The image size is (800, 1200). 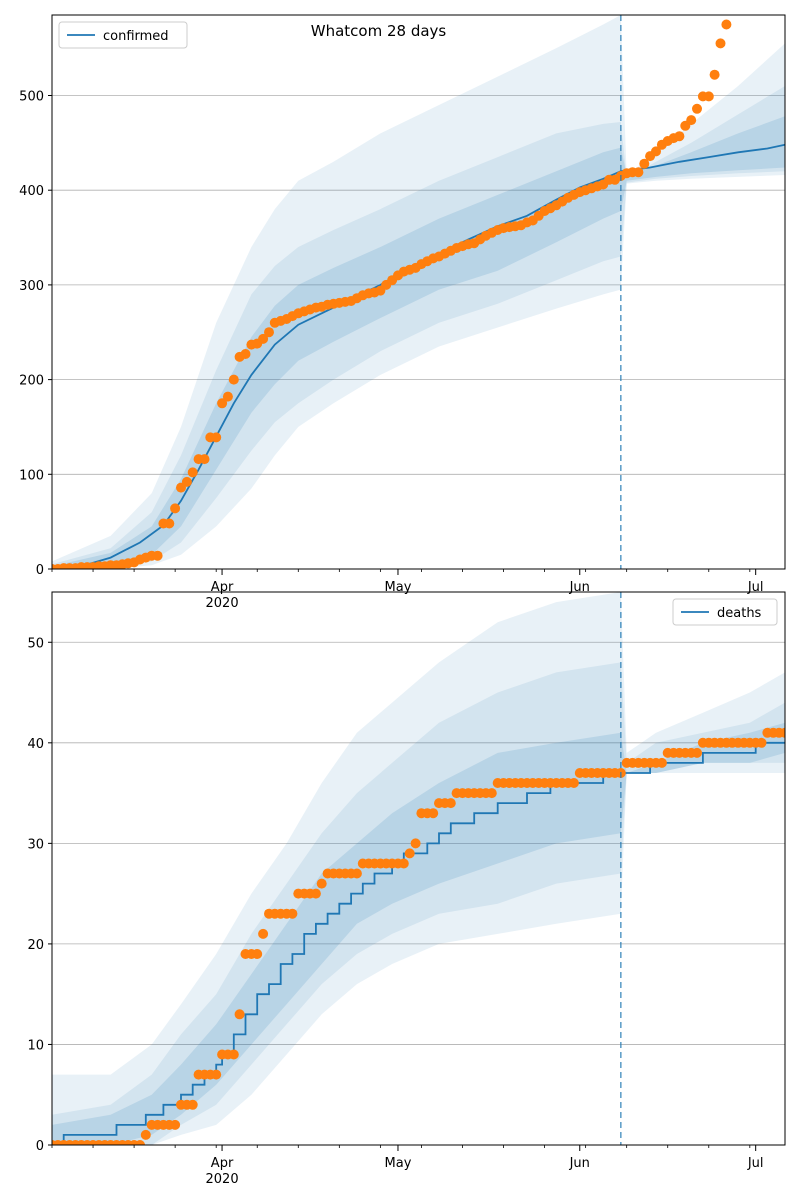 I want to click on y-tick-label: 20, so click(x=35, y=945).